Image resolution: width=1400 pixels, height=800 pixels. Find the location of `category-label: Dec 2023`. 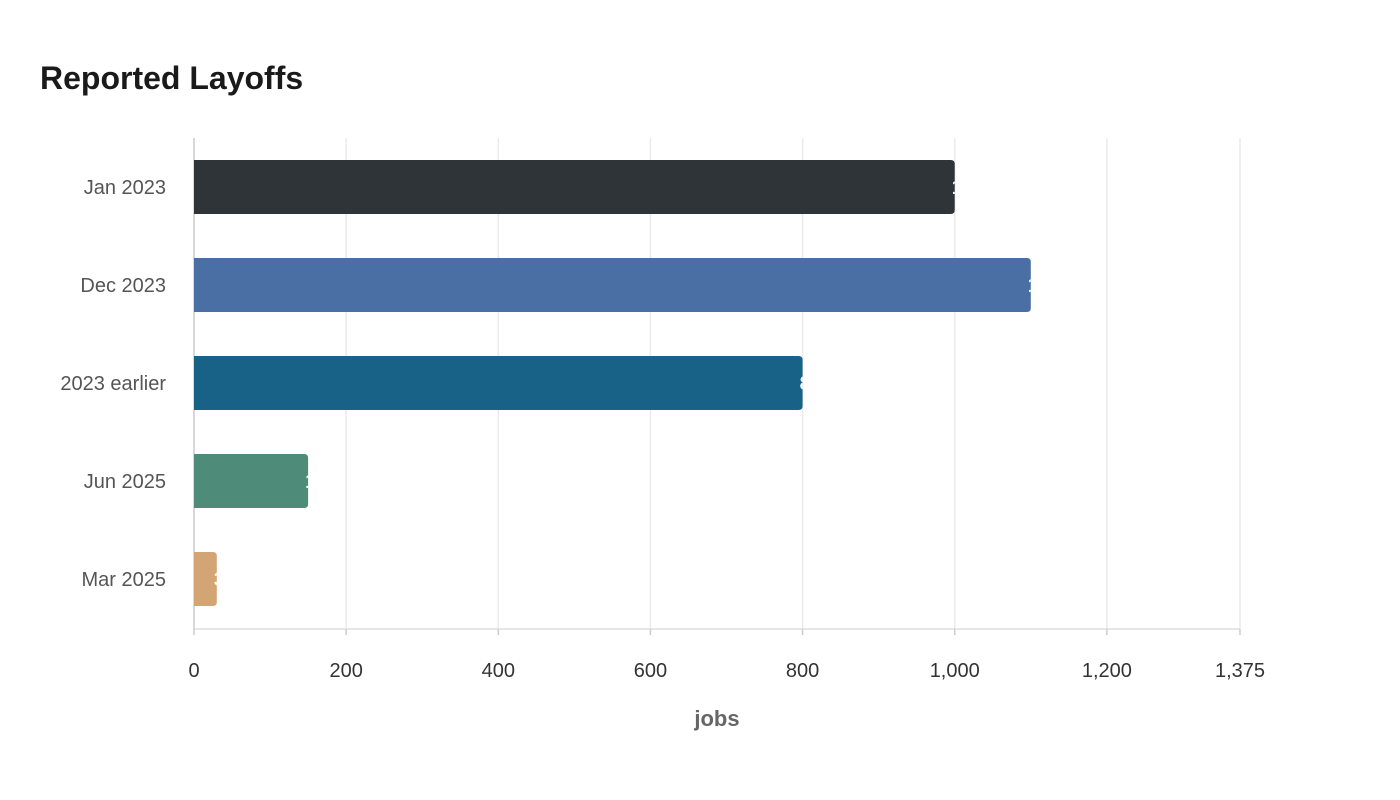

category-label: Dec 2023 is located at coordinates (123, 286).